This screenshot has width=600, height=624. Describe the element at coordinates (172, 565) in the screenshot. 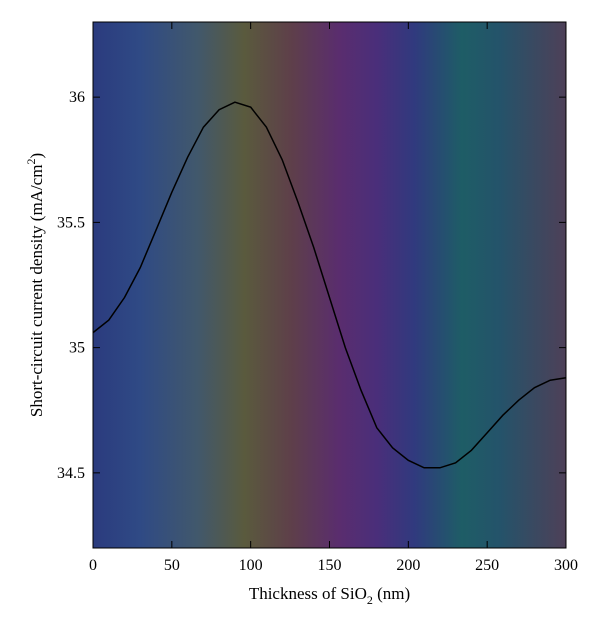

I see `x-tick-label: 50` at that location.